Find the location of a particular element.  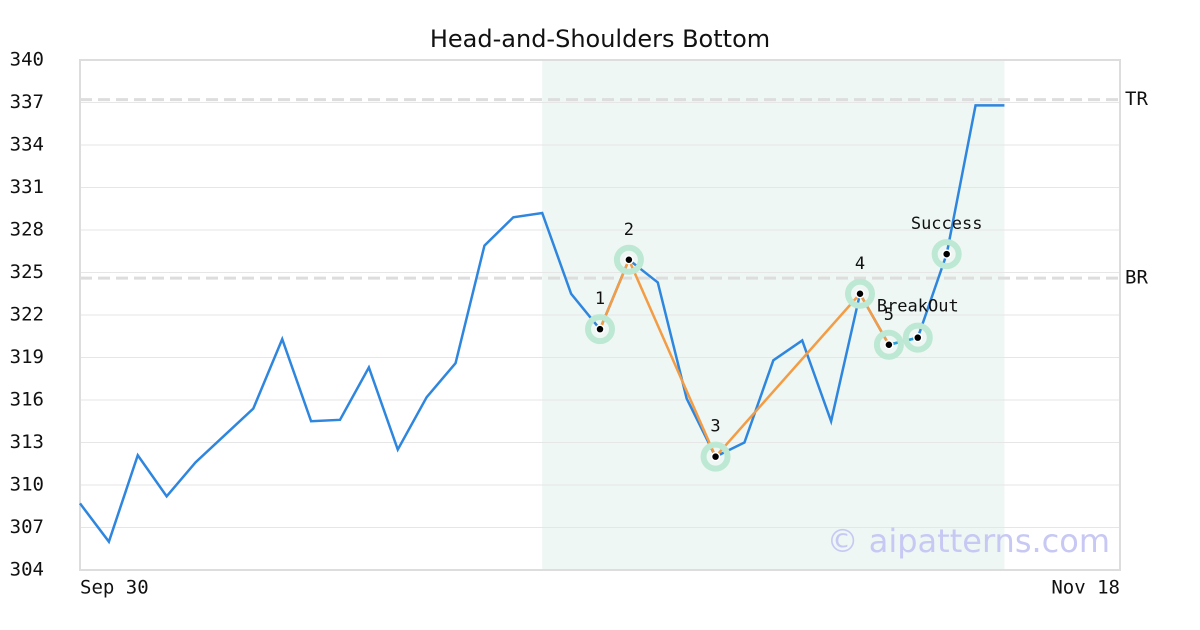

y-tick-label: 334 is located at coordinates (27, 145).